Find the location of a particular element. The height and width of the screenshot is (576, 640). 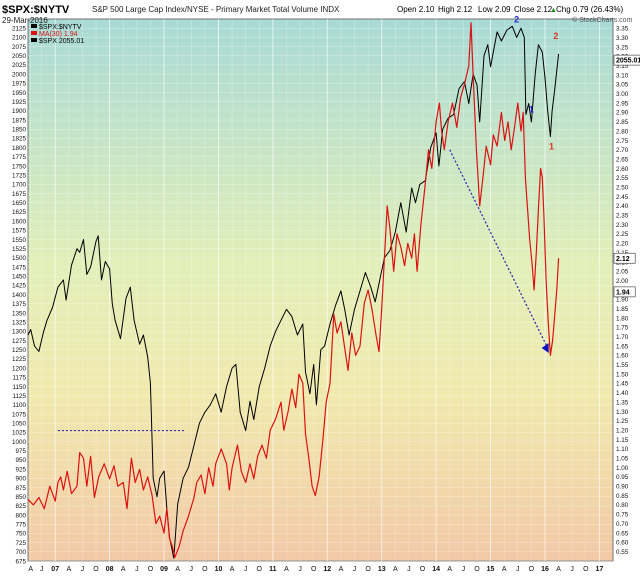

legend: $SPX:$NYTV MA(30) 1.94 $SPX 2055.01 is located at coordinates (57, 34).